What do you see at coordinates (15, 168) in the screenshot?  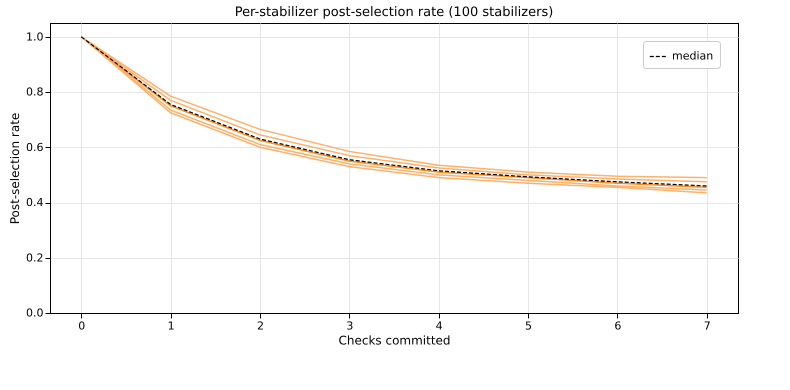 I see `y-axis-title: Post-selection rate` at bounding box center [15, 168].